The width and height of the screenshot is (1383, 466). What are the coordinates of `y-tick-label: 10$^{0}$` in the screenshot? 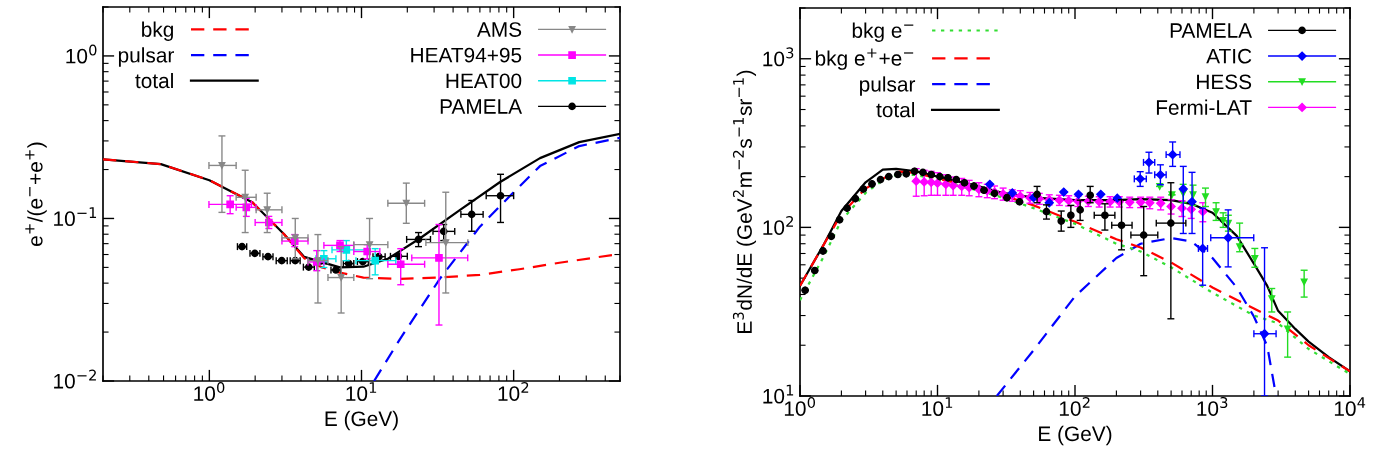 It's located at (81, 54).